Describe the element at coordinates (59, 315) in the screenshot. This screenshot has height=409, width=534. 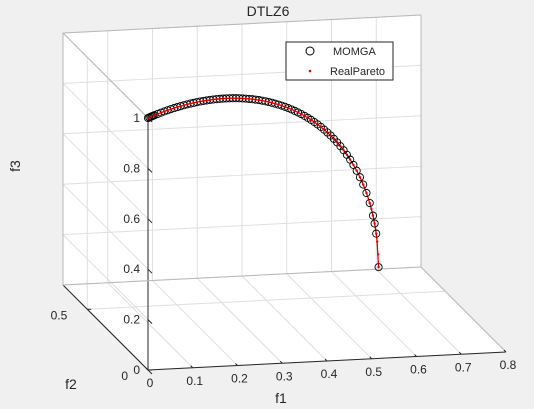
I see `y-tick-label: 0.5` at that location.